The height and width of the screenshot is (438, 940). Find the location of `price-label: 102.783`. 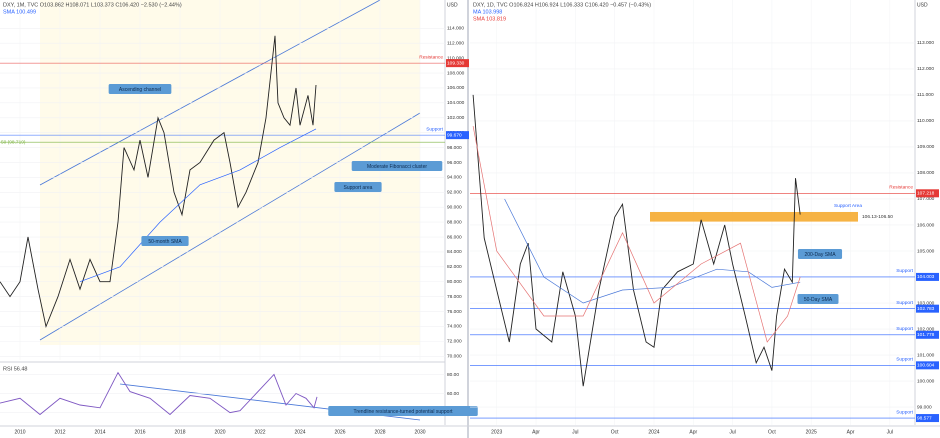

price-label: 102.783 is located at coordinates (926, 309).